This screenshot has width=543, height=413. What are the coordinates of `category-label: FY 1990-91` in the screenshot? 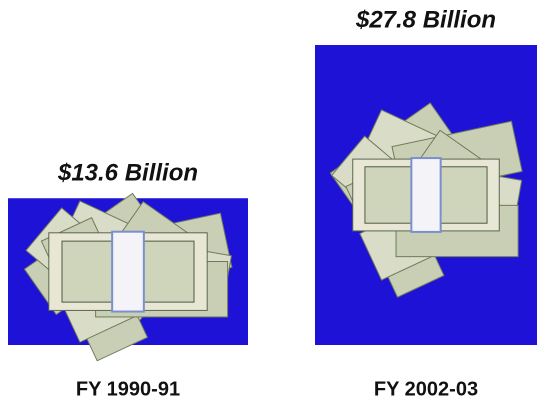 It's located at (128, 389).